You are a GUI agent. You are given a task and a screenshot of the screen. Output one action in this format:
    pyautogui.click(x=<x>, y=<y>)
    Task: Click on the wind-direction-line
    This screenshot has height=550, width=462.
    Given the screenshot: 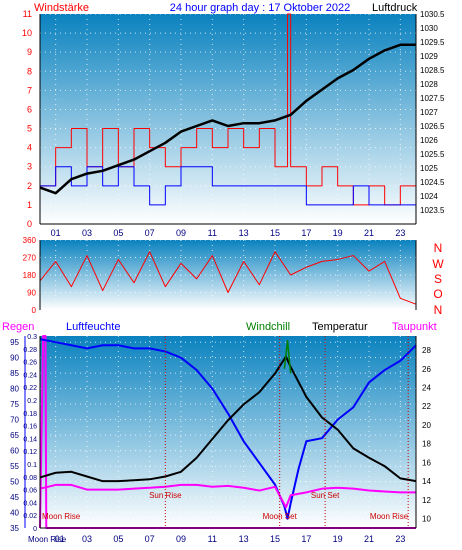 What is the action you would take?
    pyautogui.click(x=228, y=278)
    